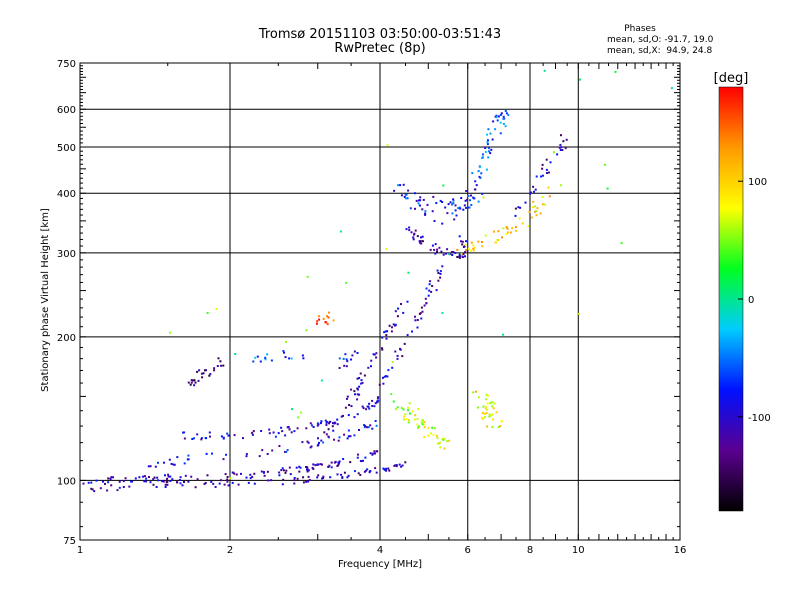 This screenshot has width=800, height=600. Describe the element at coordinates (380, 564) in the screenshot. I see `x-axis-label: Frequency [MHz]` at that location.